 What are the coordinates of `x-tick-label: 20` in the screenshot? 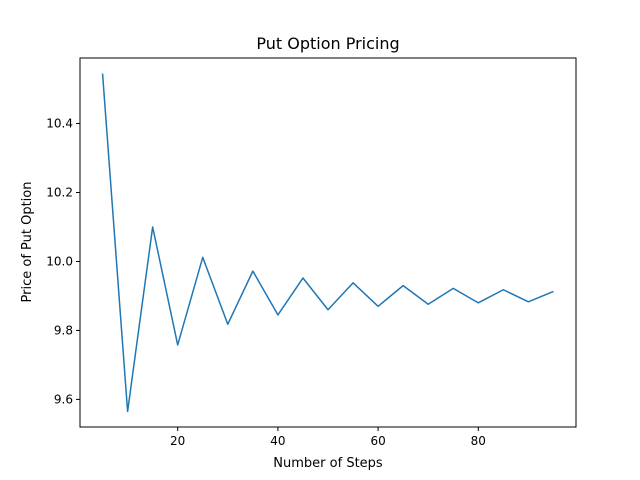 It's located at (177, 441).